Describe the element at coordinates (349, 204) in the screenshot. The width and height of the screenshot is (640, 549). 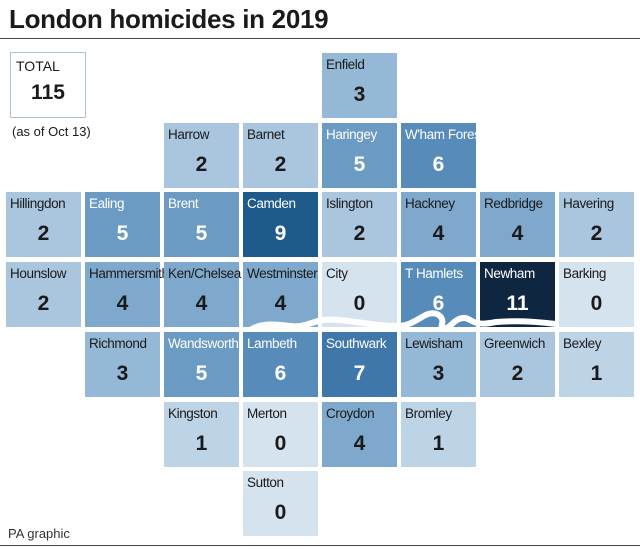
I see `borough-name: Islington` at that location.